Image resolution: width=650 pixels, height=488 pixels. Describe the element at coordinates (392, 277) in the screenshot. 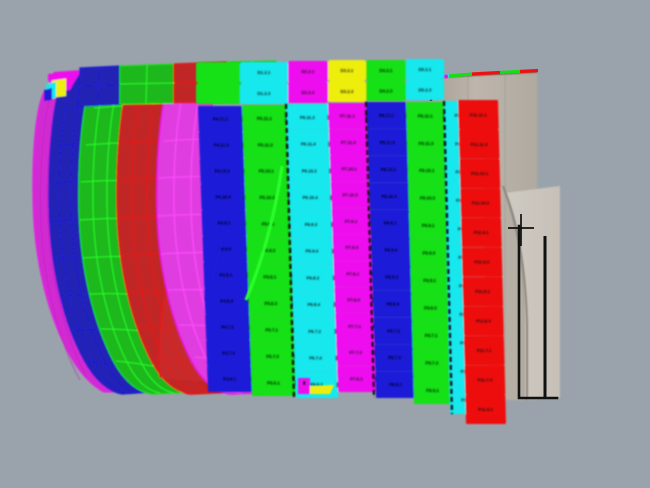

I see `panel-label: P8.8.2` at that location.